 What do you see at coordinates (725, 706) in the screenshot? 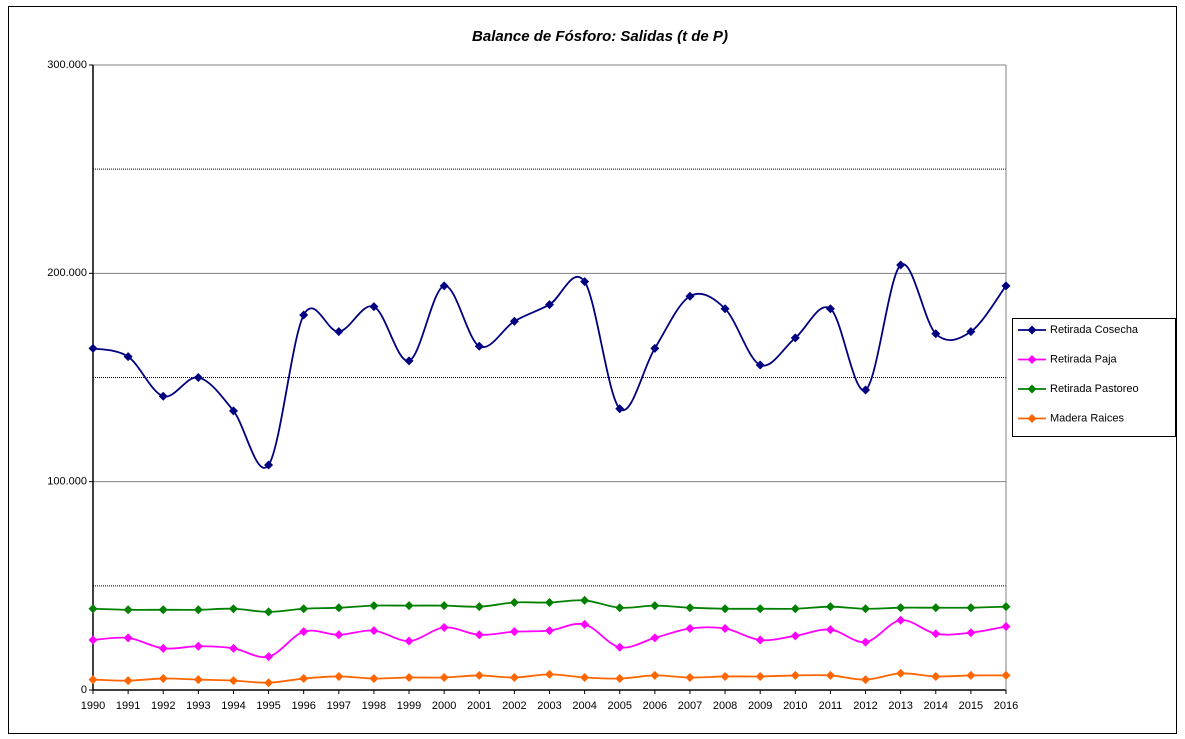
I see `x-tick-label: 2008` at bounding box center [725, 706].